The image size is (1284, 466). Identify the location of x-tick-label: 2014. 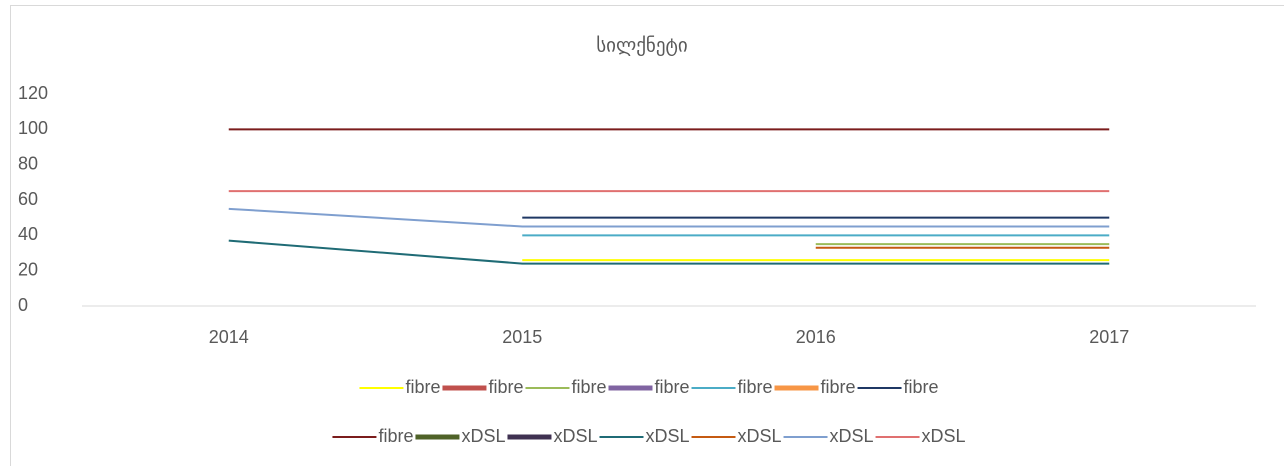
(229, 337).